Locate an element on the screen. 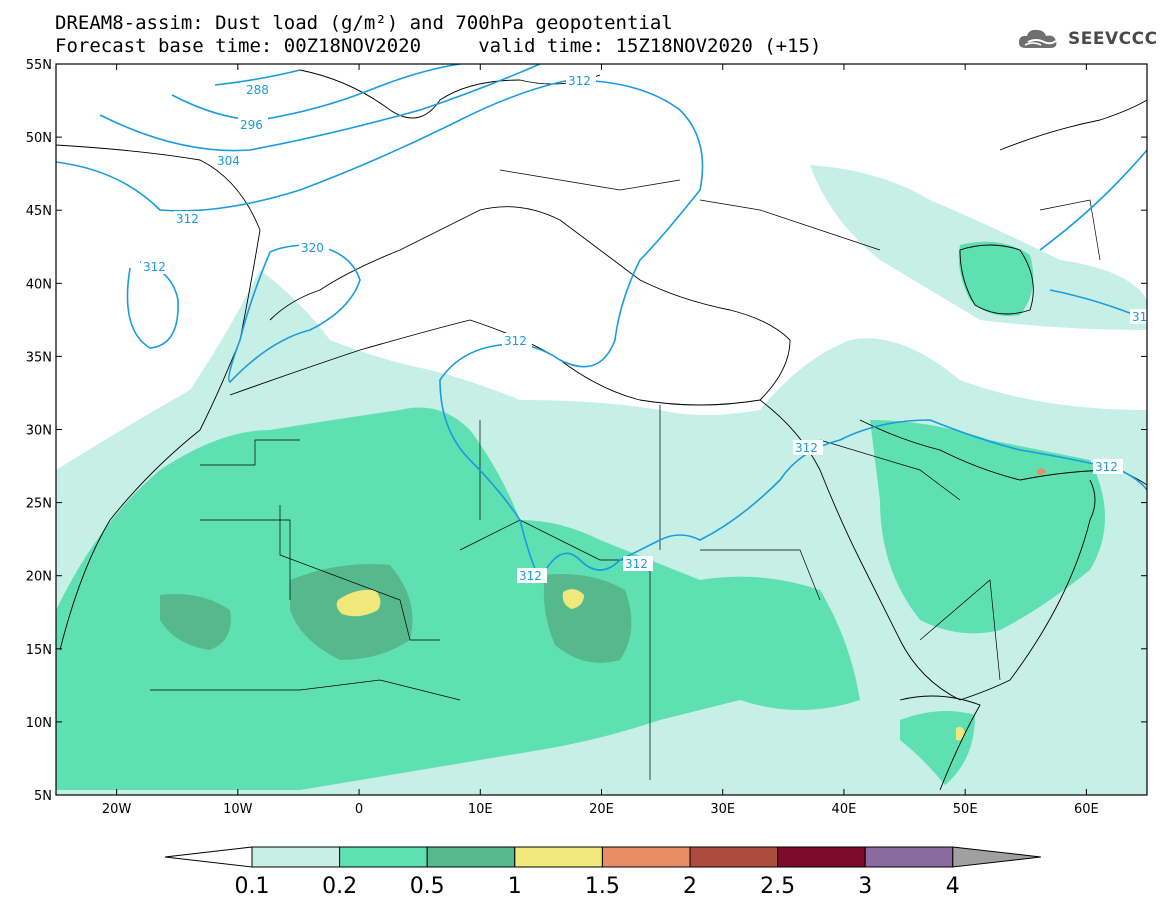 The image size is (1165, 907). colorbar-high-triangle is located at coordinates (996, 857).